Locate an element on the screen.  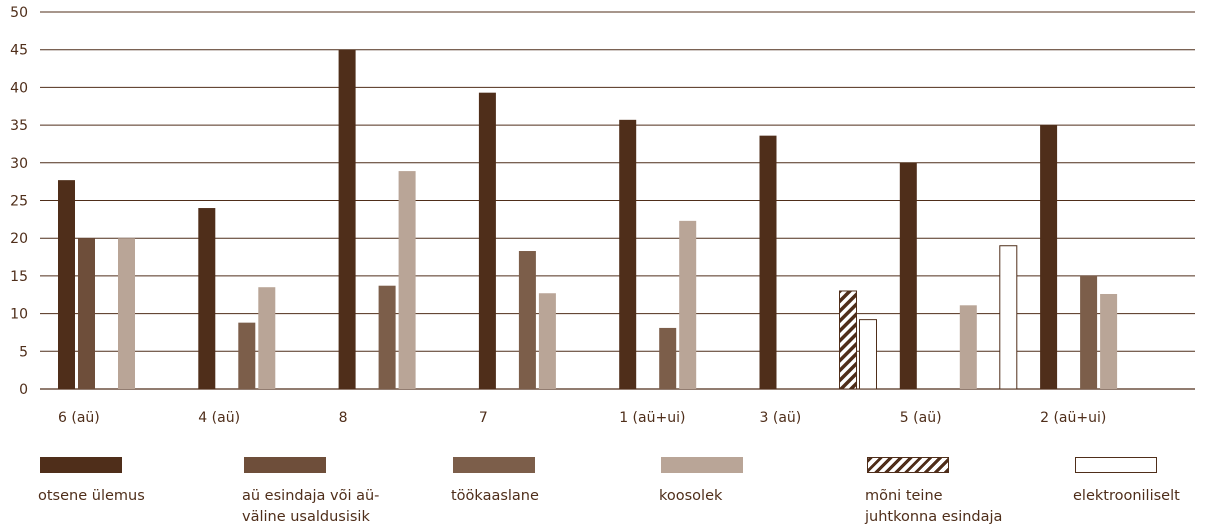
y-tick-label: 45 is located at coordinates (19, 51).